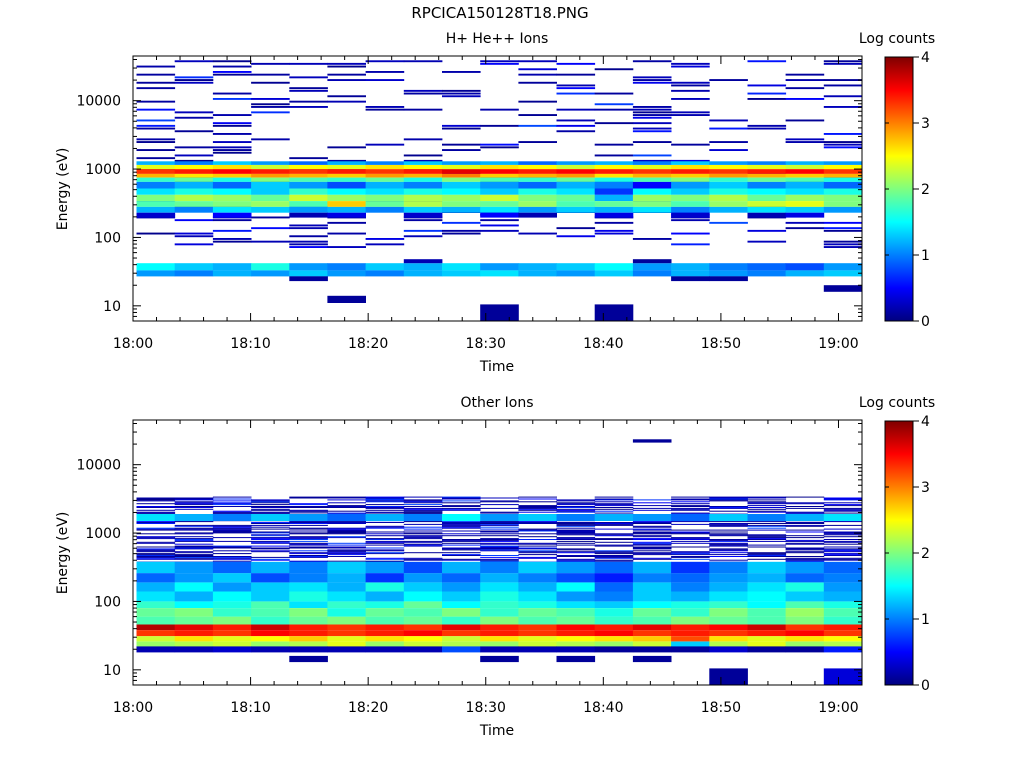 This screenshot has height=768, width=1024. I want to click on panel-title: Other Ions, so click(496, 403).